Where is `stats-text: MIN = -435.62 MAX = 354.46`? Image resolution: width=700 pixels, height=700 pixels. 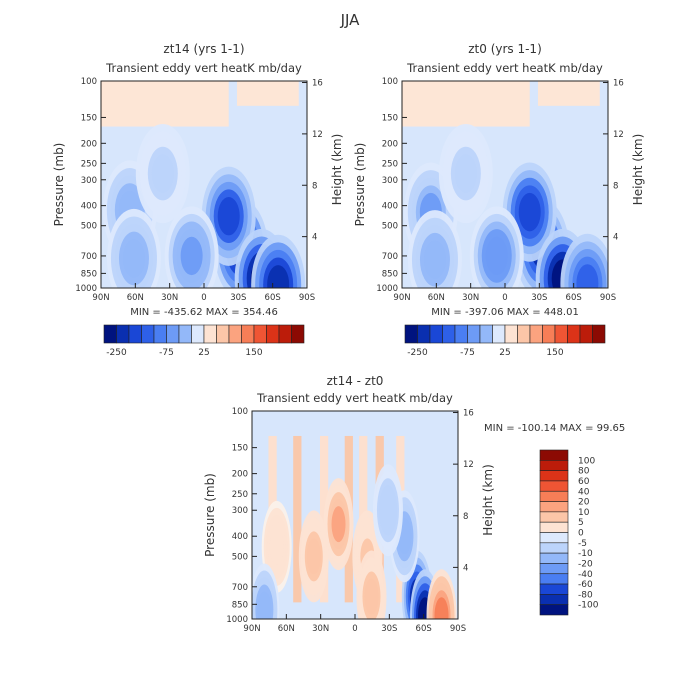
stats-text: MIN = -435.62 MAX = 354.46 is located at coordinates (204, 312).